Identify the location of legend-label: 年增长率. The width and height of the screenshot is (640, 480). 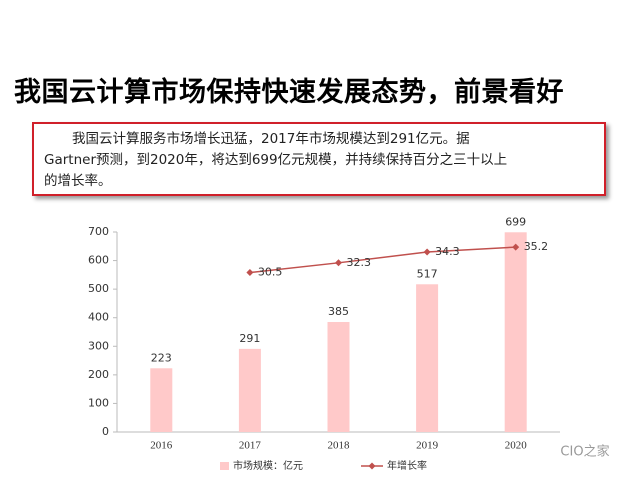
(407, 465).